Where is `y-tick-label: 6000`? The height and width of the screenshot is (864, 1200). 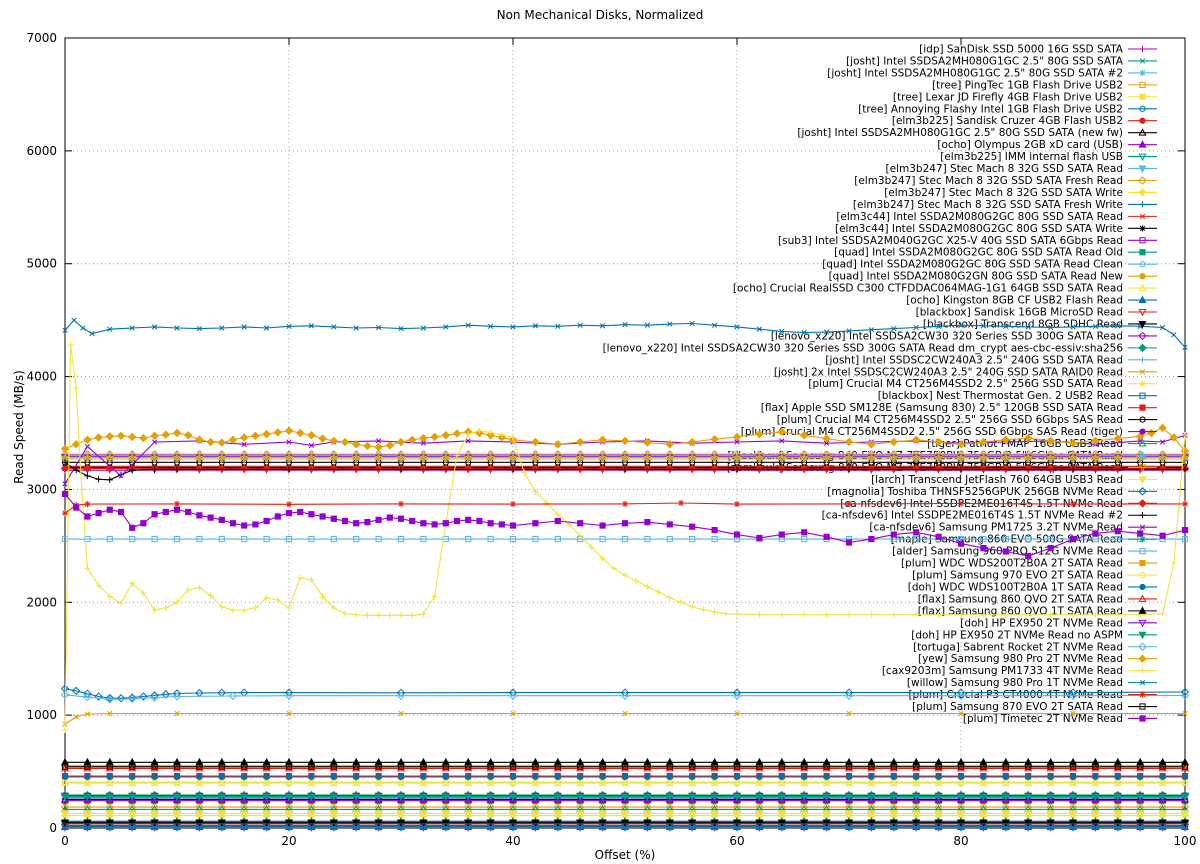
y-tick-label: 6000 is located at coordinates (41, 151).